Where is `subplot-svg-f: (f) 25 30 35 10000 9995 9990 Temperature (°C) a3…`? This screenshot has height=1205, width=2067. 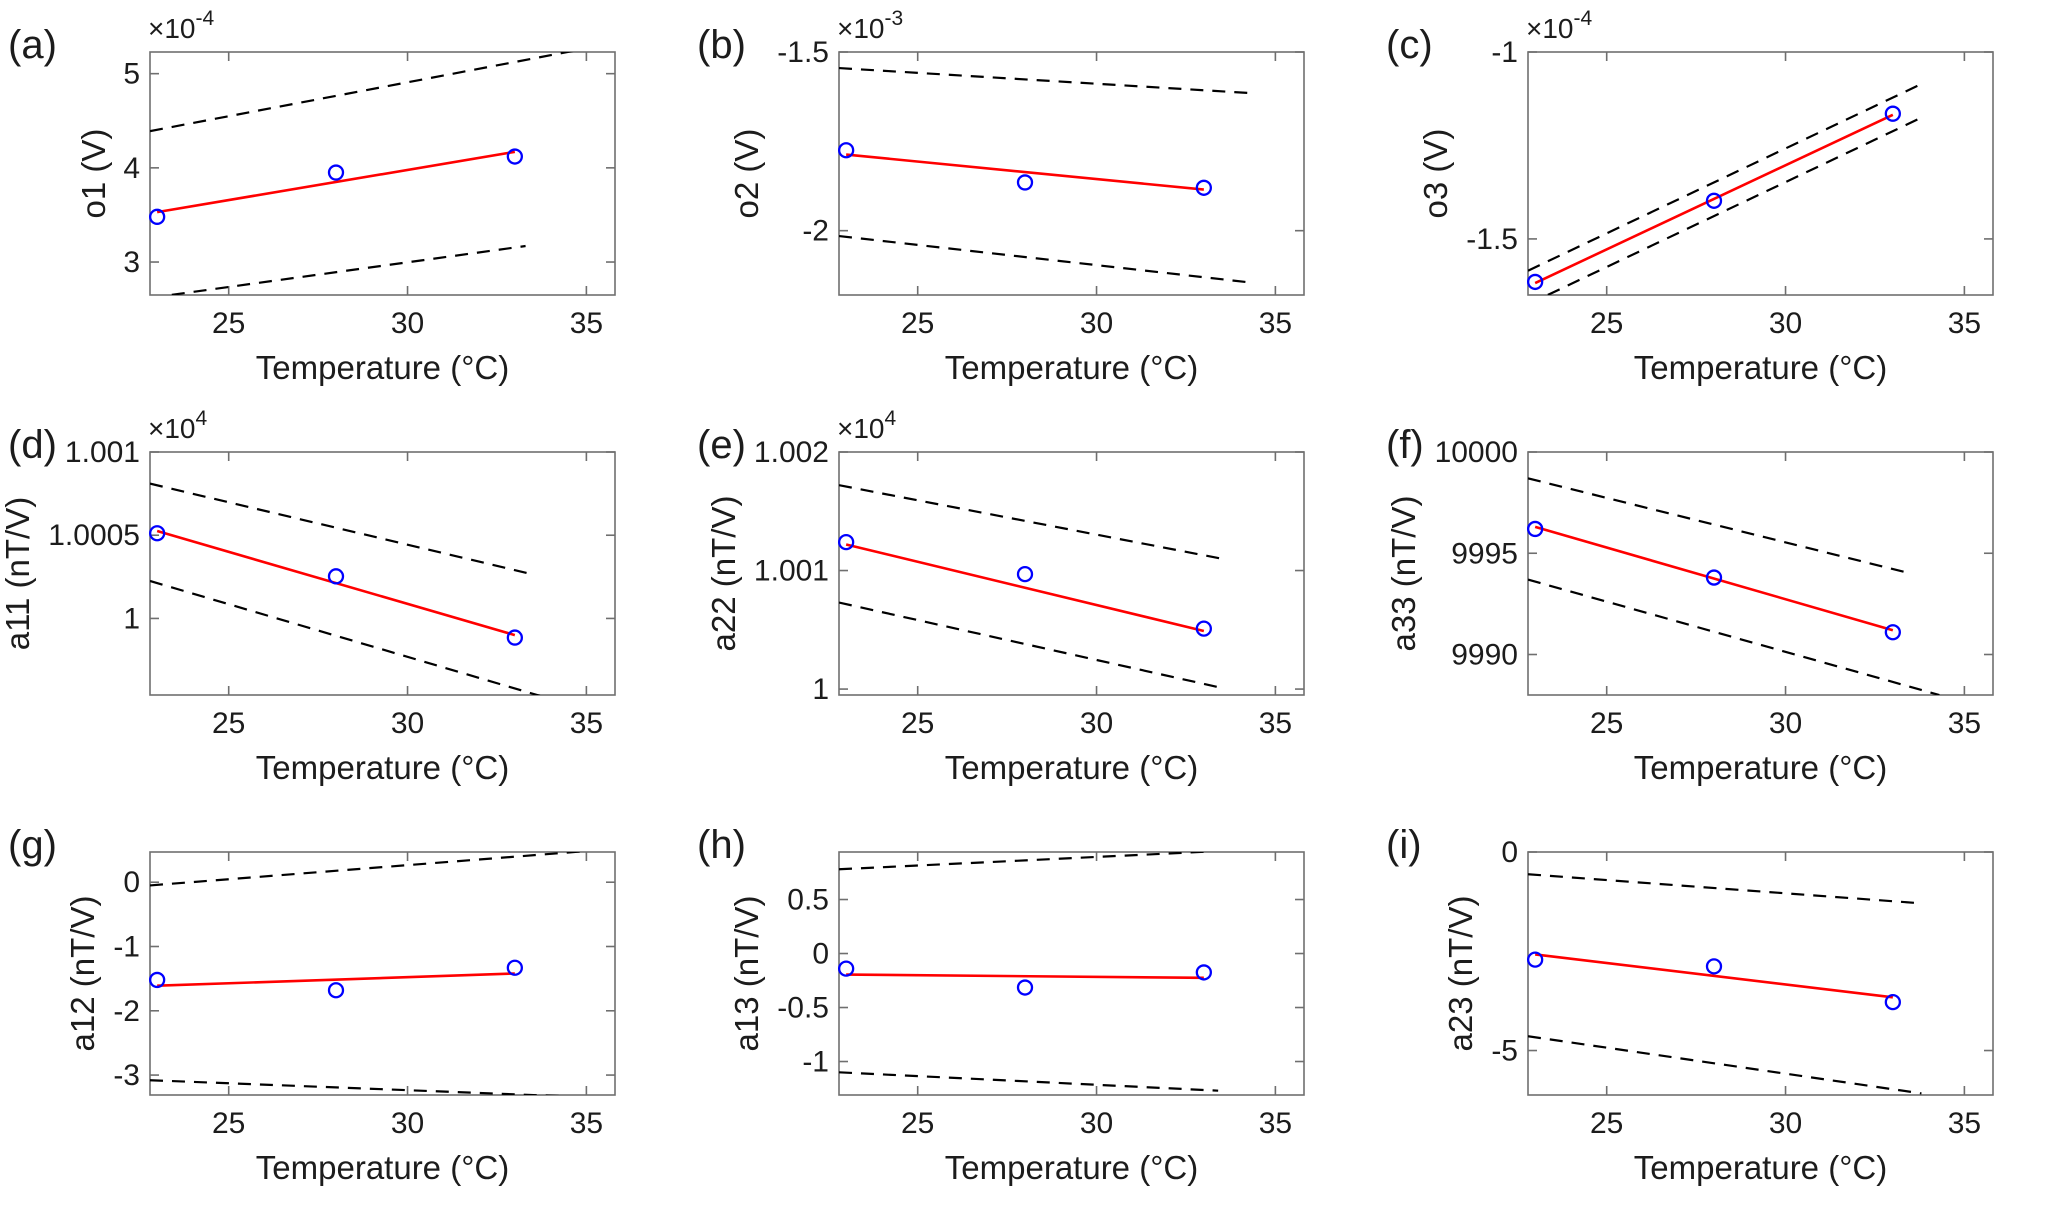
subplot-svg-f: (f) 25 30 35 10000 9995 9990 Temperature (°C) a3… is located at coordinates (1689, 604).